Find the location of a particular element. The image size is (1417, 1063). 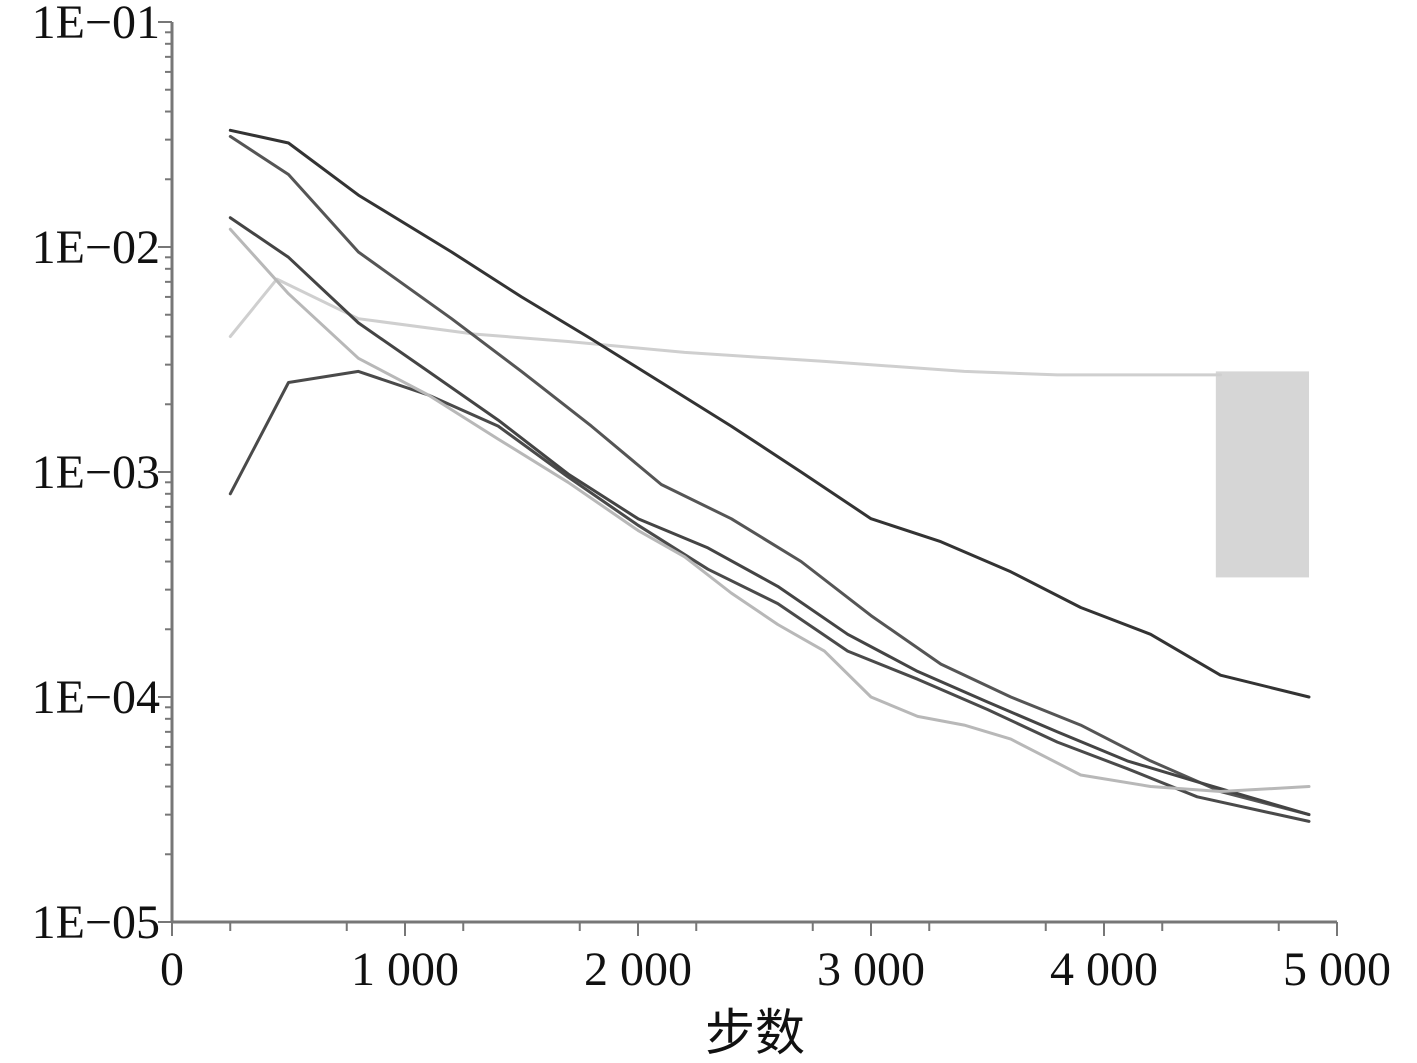

y-tick-label-3: 1E−02 is located at coordinates (96, 247).